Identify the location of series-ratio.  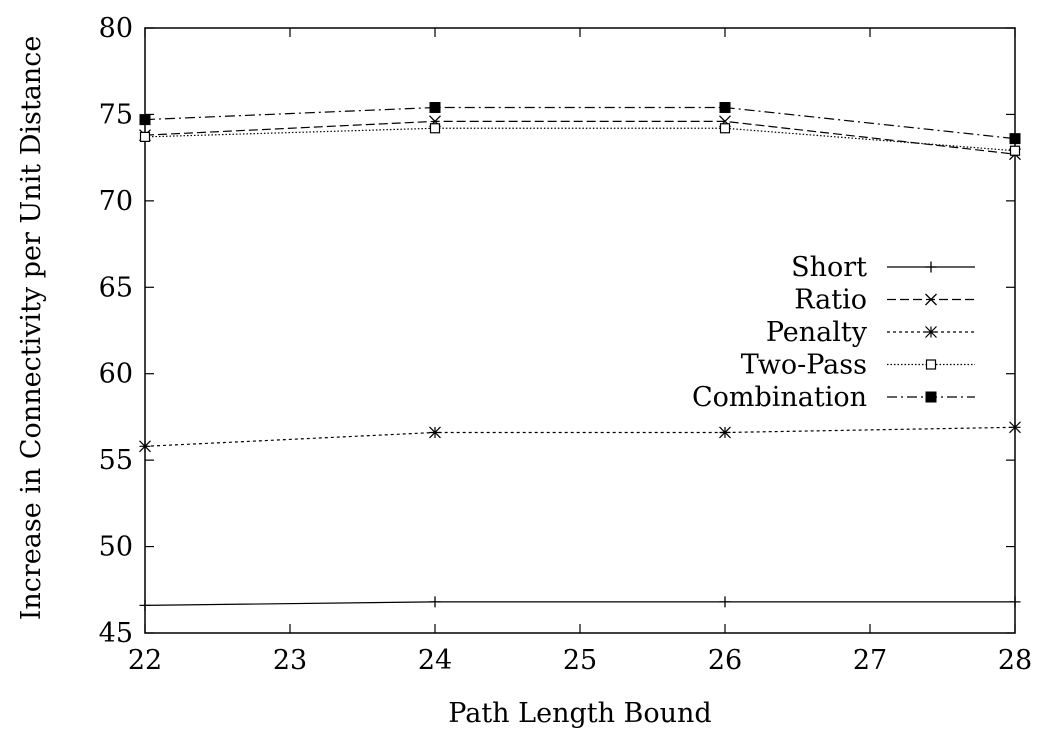
(580, 138).